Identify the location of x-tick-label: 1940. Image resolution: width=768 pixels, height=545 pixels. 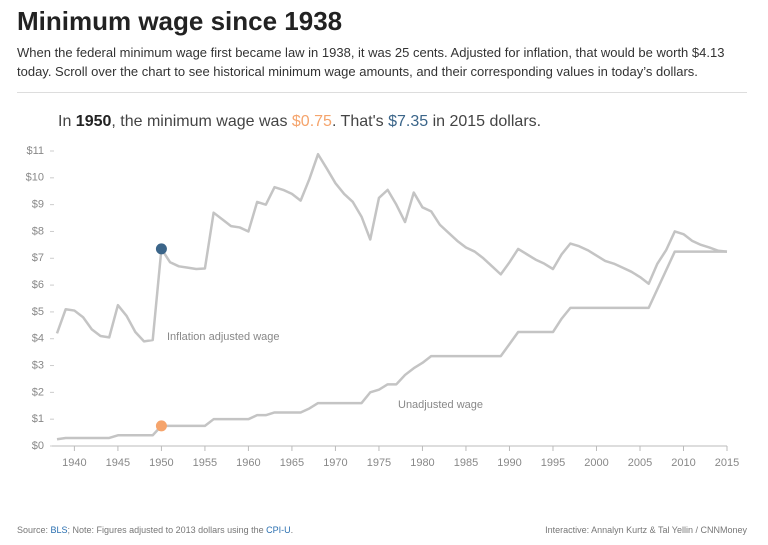
(74, 463).